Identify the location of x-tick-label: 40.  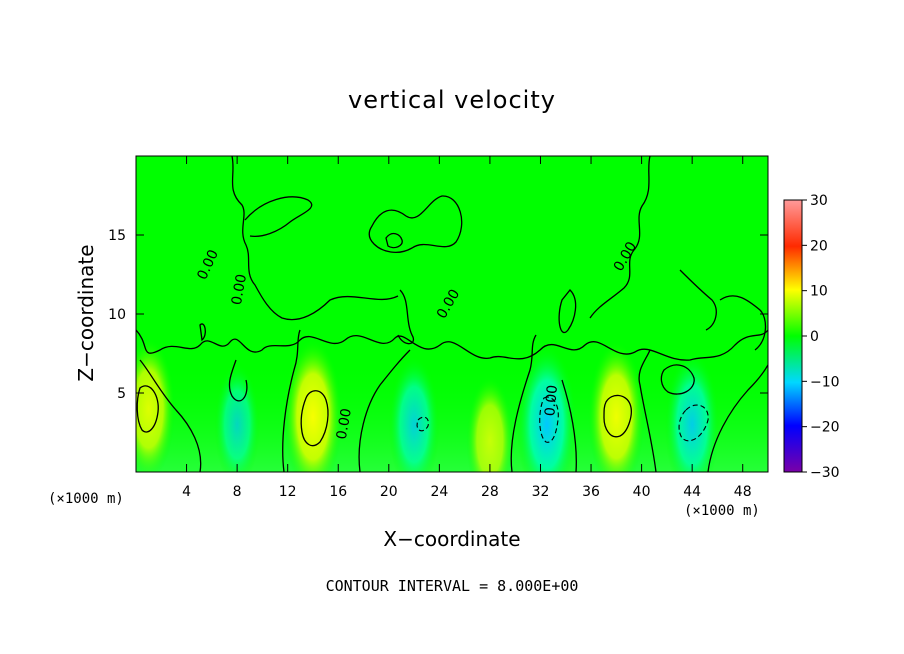
(642, 492).